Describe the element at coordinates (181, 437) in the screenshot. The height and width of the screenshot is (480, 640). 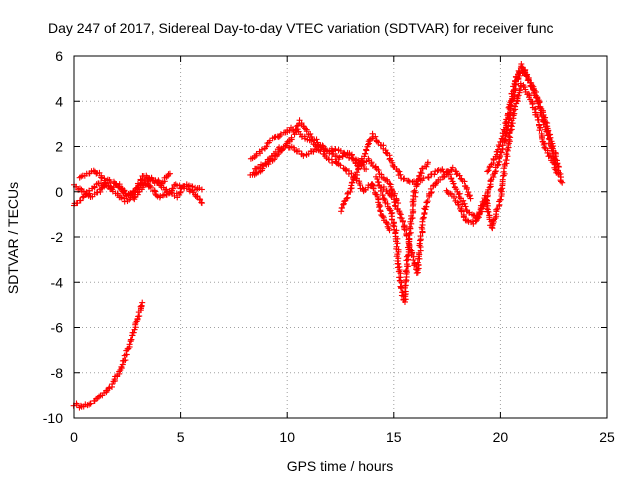
I see `x-tick-label: 5` at that location.